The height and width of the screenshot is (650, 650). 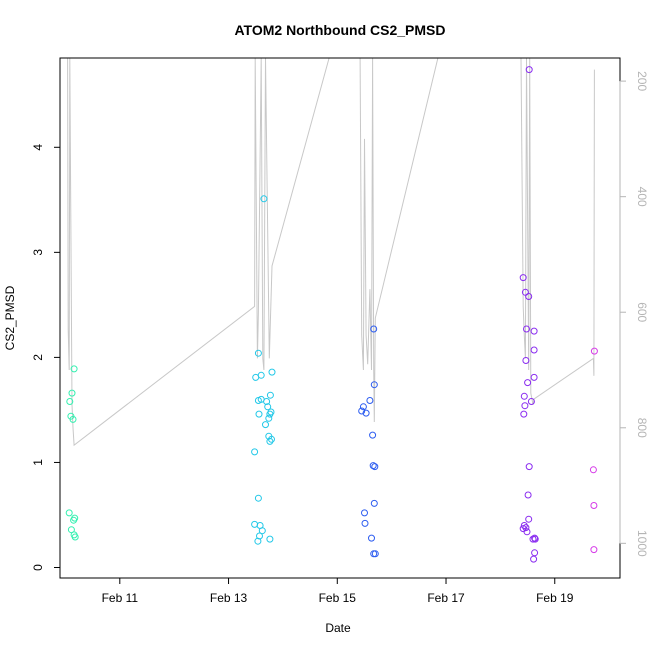 What do you see at coordinates (338, 628) in the screenshot?
I see `x-axis-label: Date` at bounding box center [338, 628].